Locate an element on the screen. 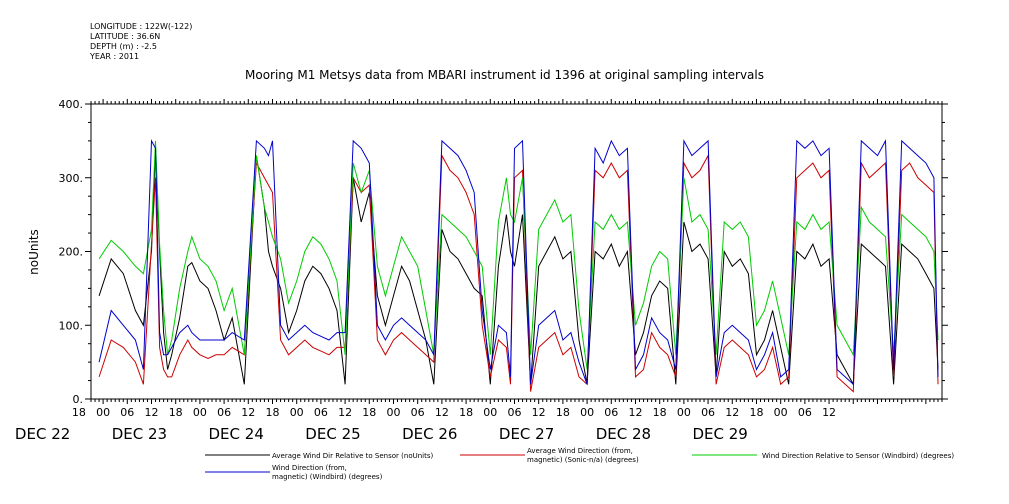  x-date-label: DEC 24 is located at coordinates (236, 434).